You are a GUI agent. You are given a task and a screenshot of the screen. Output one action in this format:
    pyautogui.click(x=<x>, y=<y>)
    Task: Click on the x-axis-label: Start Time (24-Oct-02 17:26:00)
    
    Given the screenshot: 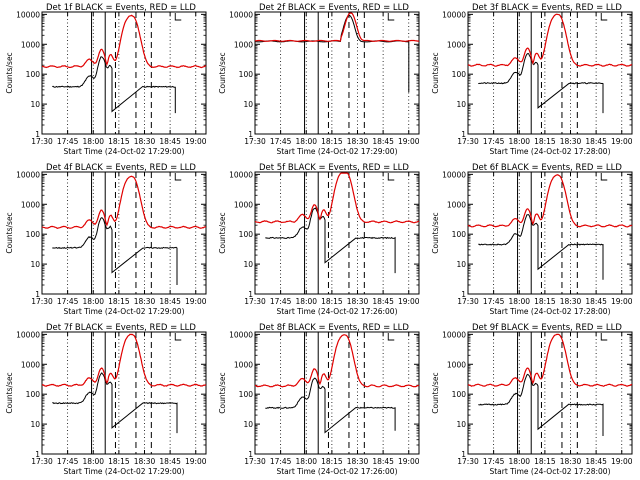 What is the action you would take?
    pyautogui.click(x=336, y=311)
    